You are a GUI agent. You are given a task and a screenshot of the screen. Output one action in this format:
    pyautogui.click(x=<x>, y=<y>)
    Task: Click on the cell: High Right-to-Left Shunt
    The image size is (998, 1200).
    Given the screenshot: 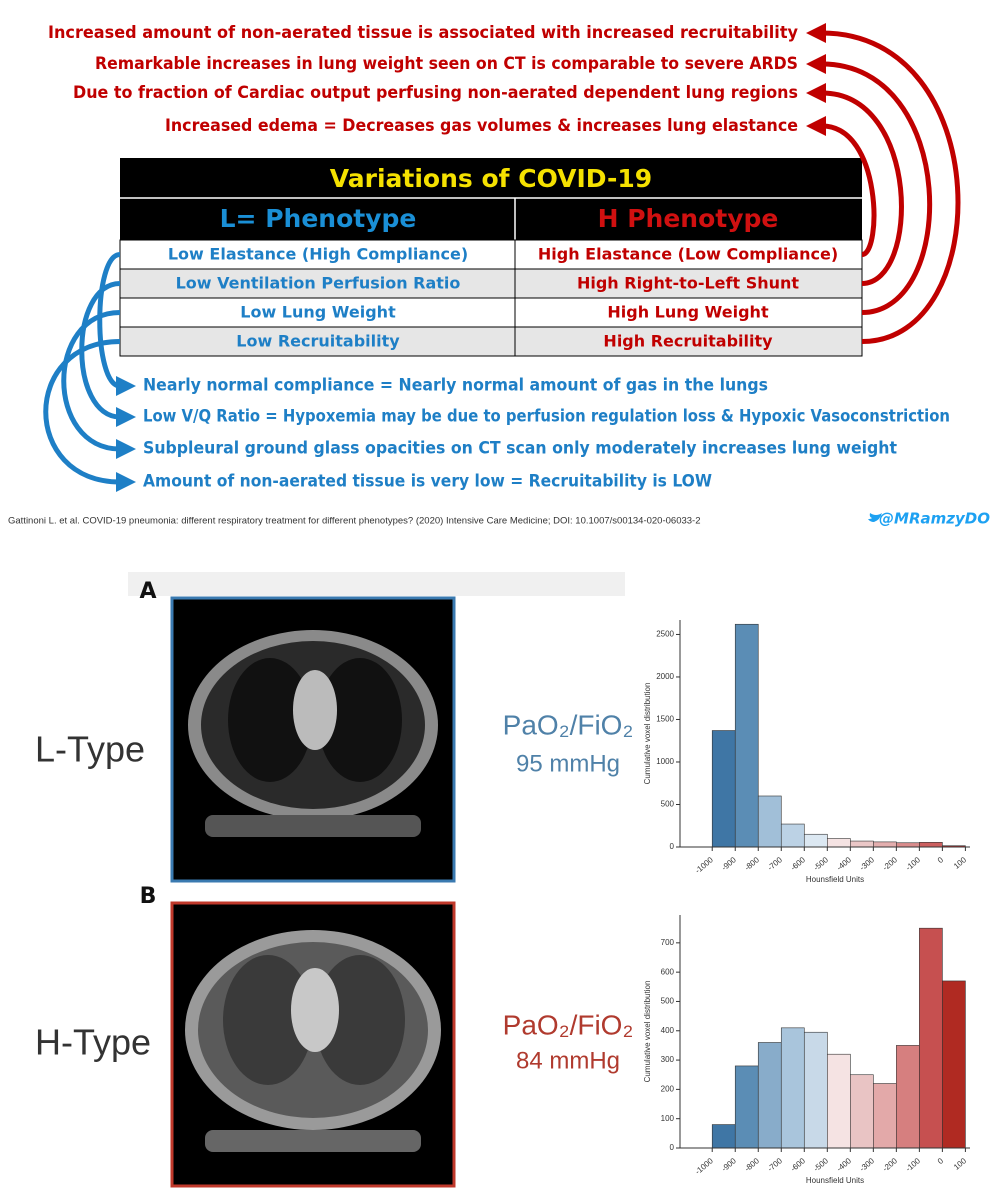 What is the action you would take?
    pyautogui.click(x=688, y=283)
    